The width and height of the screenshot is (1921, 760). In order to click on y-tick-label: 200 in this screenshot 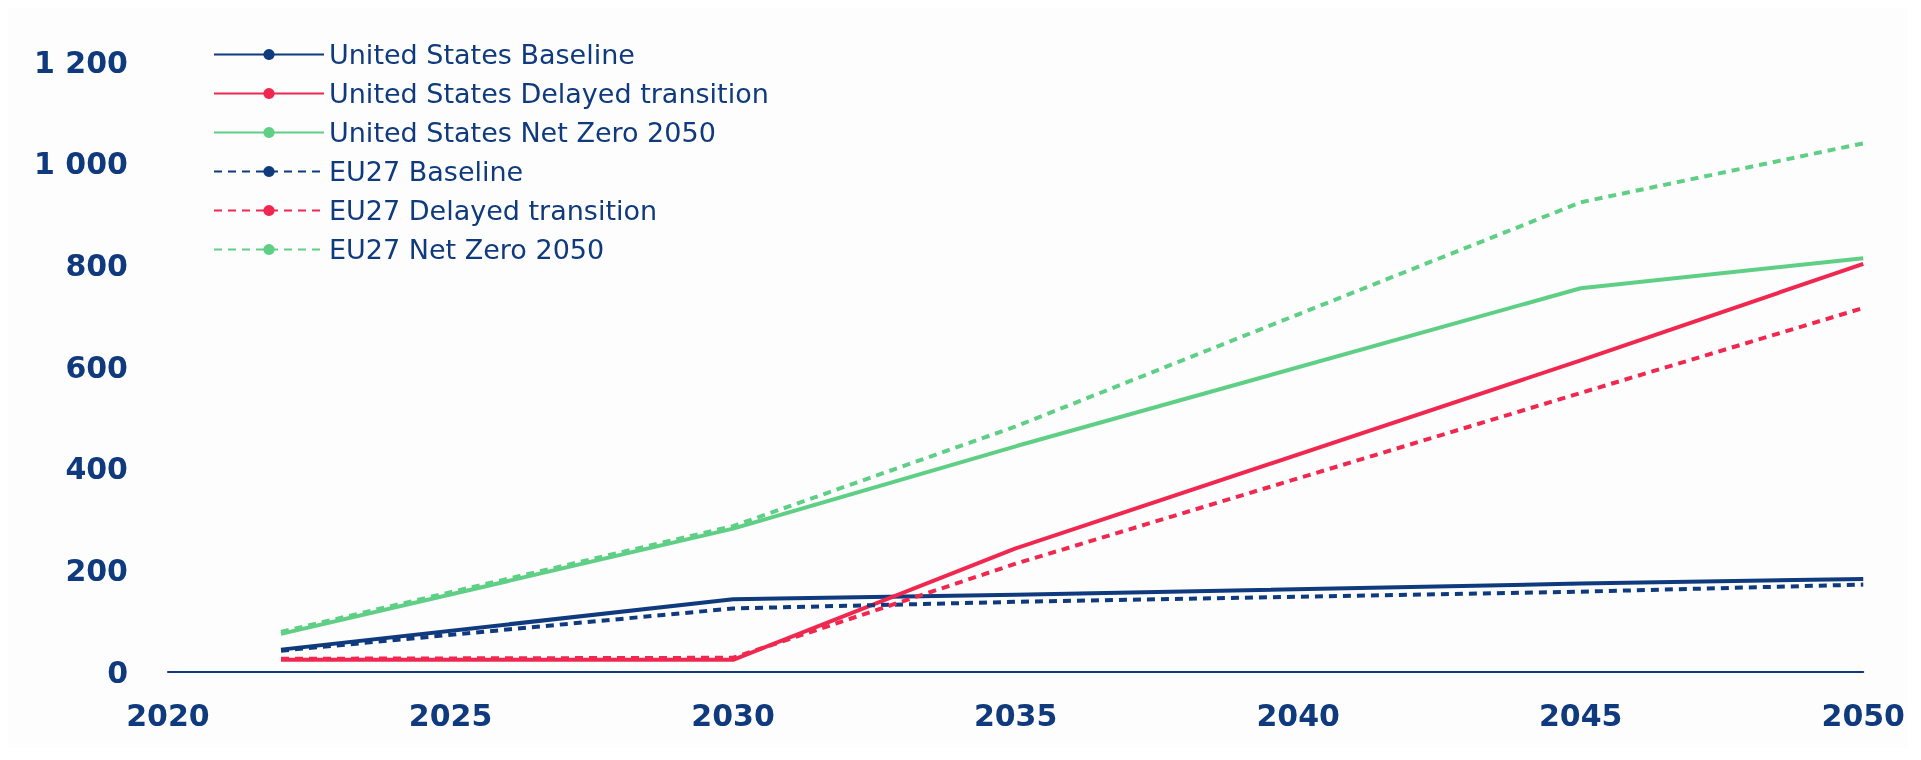, I will do `click(96, 570)`.